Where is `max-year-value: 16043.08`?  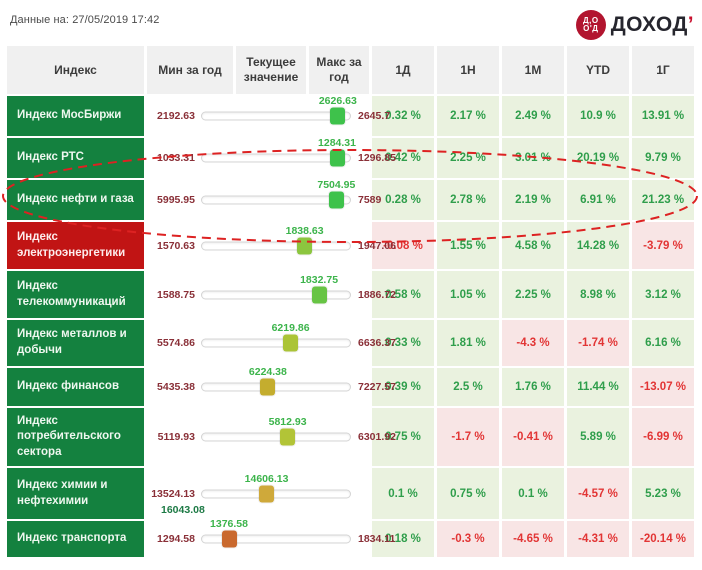 max-year-value: 16043.08 is located at coordinates (183, 510).